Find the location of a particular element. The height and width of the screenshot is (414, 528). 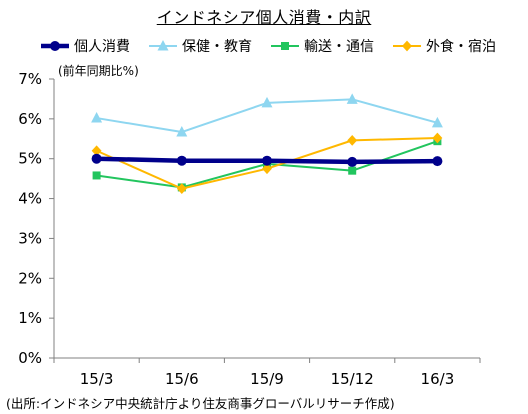

legend-item: 輸送・通信 is located at coordinates (322, 46).